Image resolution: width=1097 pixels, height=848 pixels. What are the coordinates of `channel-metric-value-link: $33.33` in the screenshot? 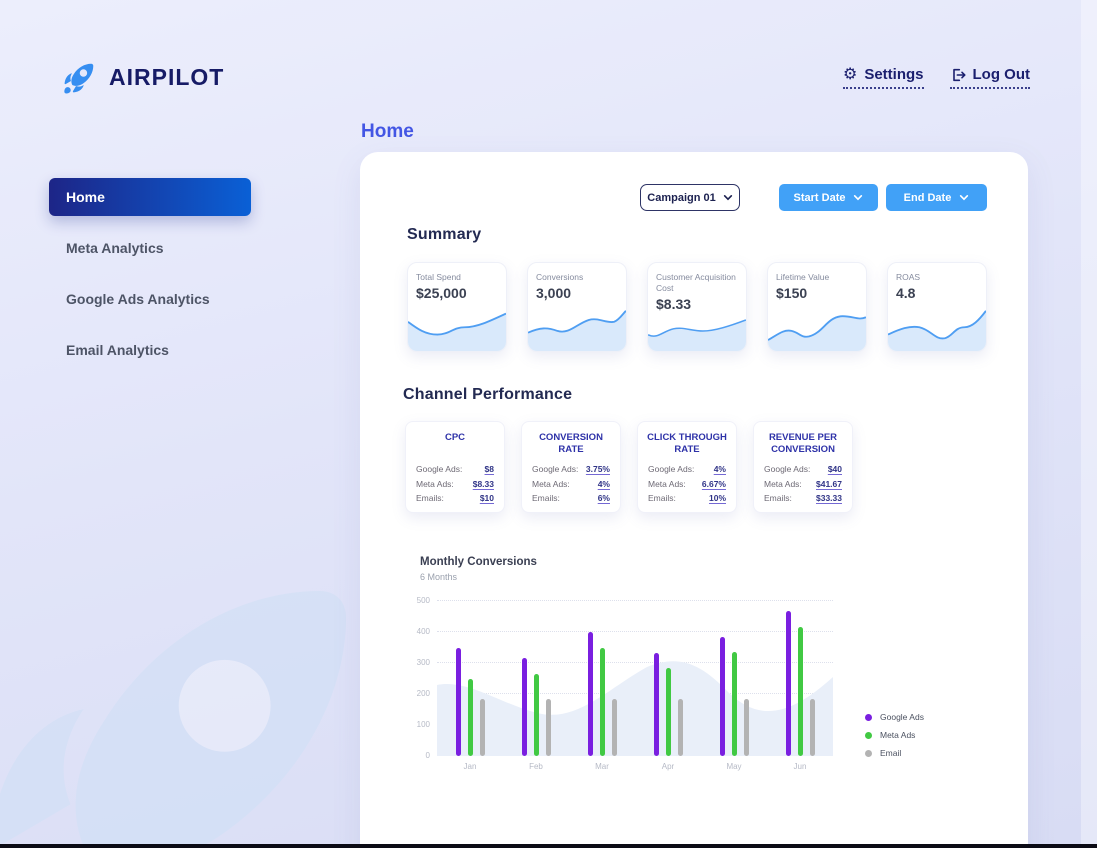 It's located at (829, 498).